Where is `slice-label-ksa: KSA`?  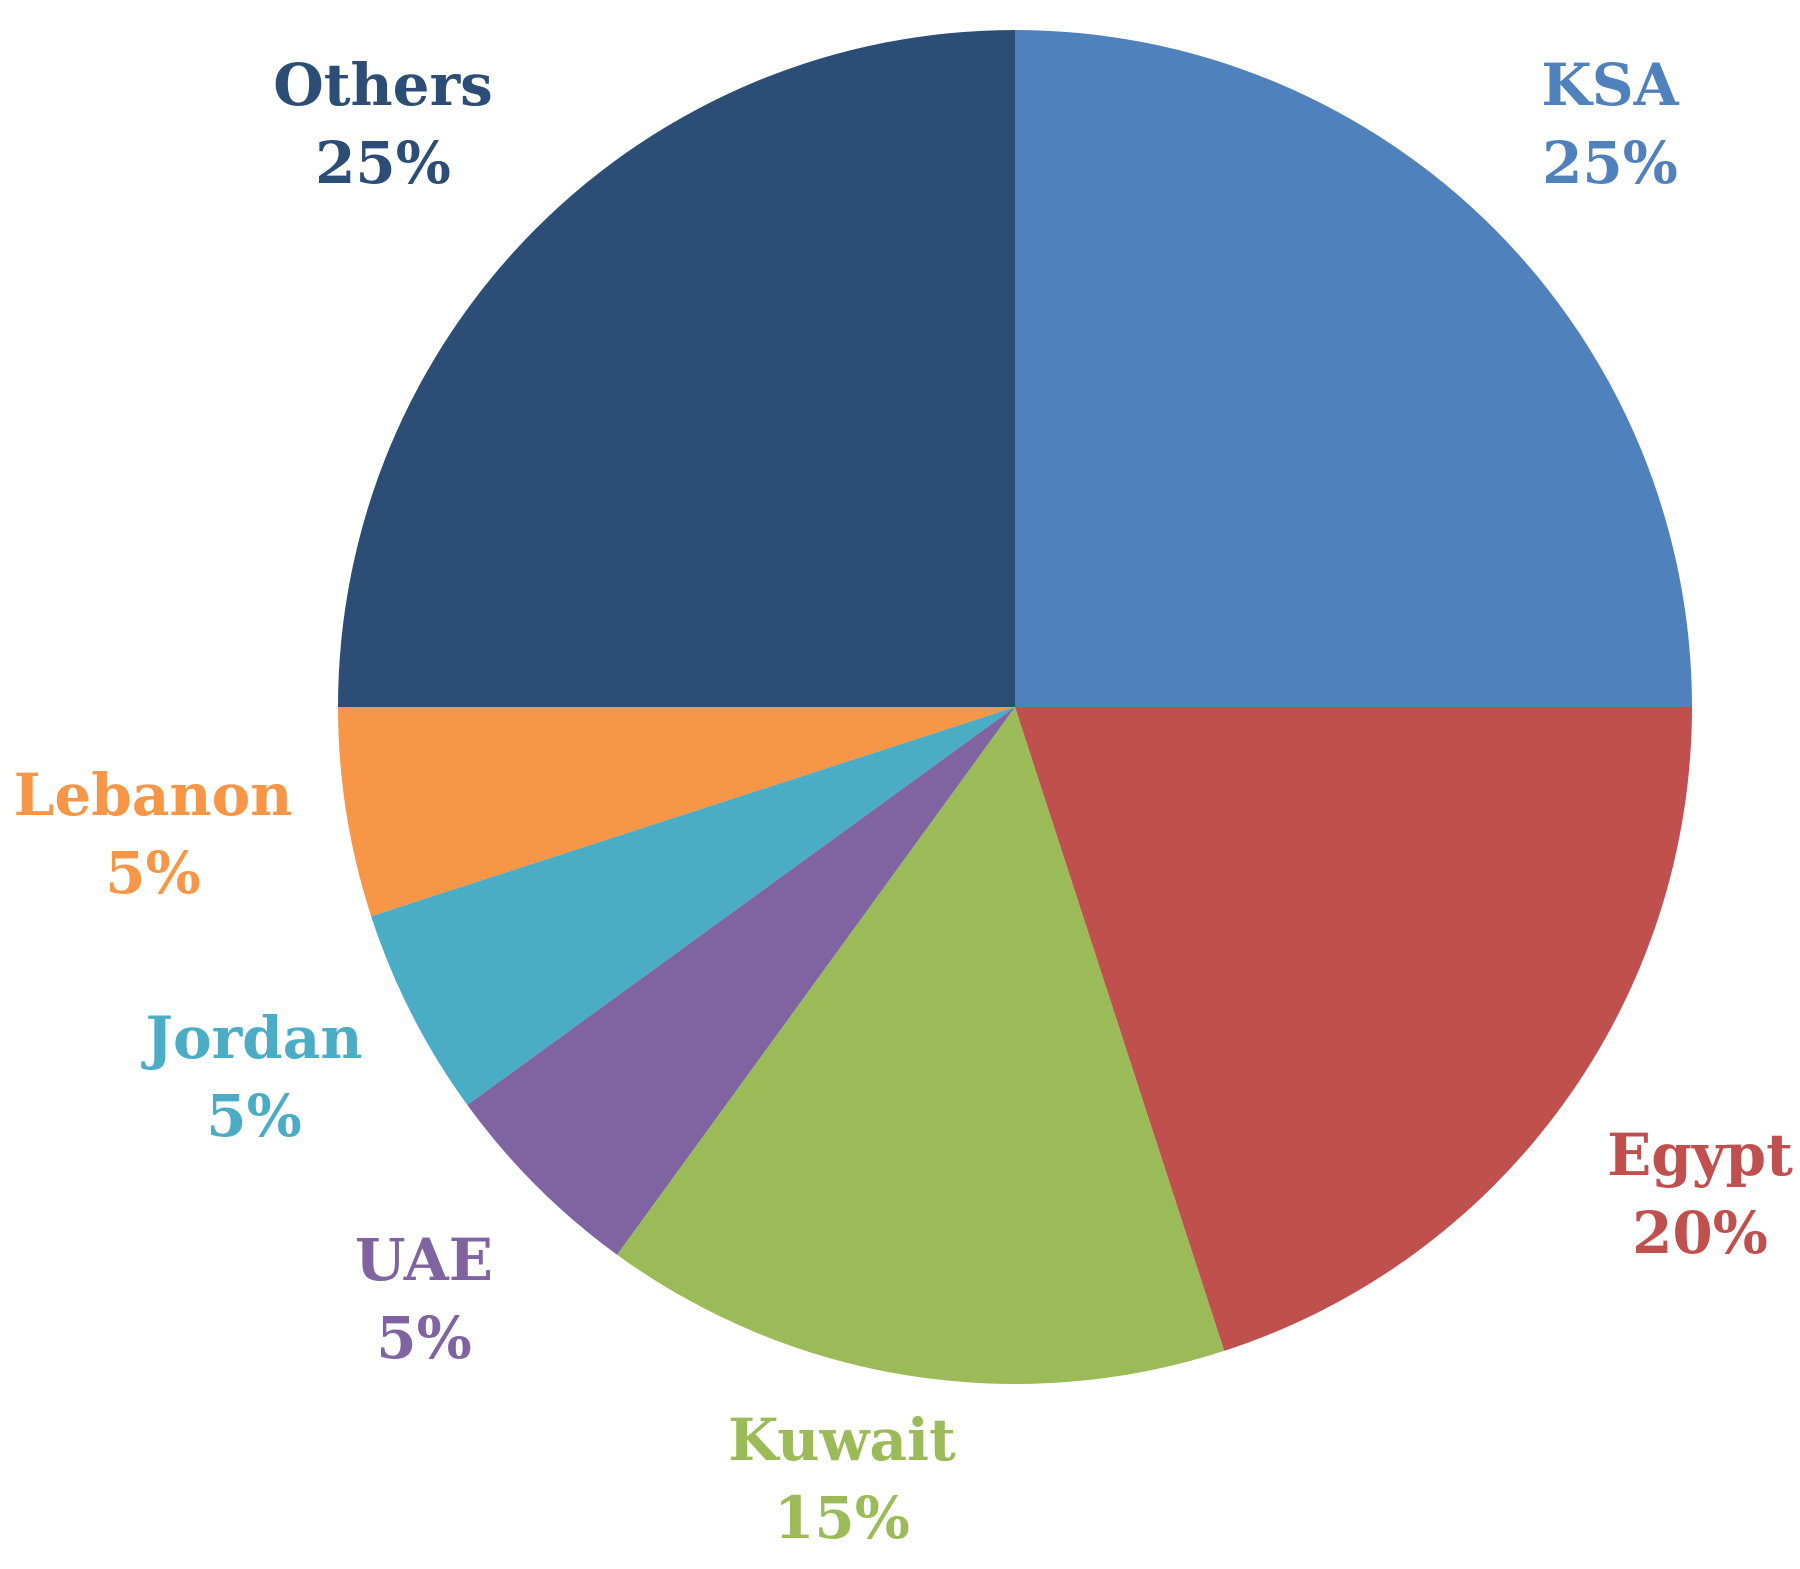
slice-label-ksa: KSA is located at coordinates (1610, 85).